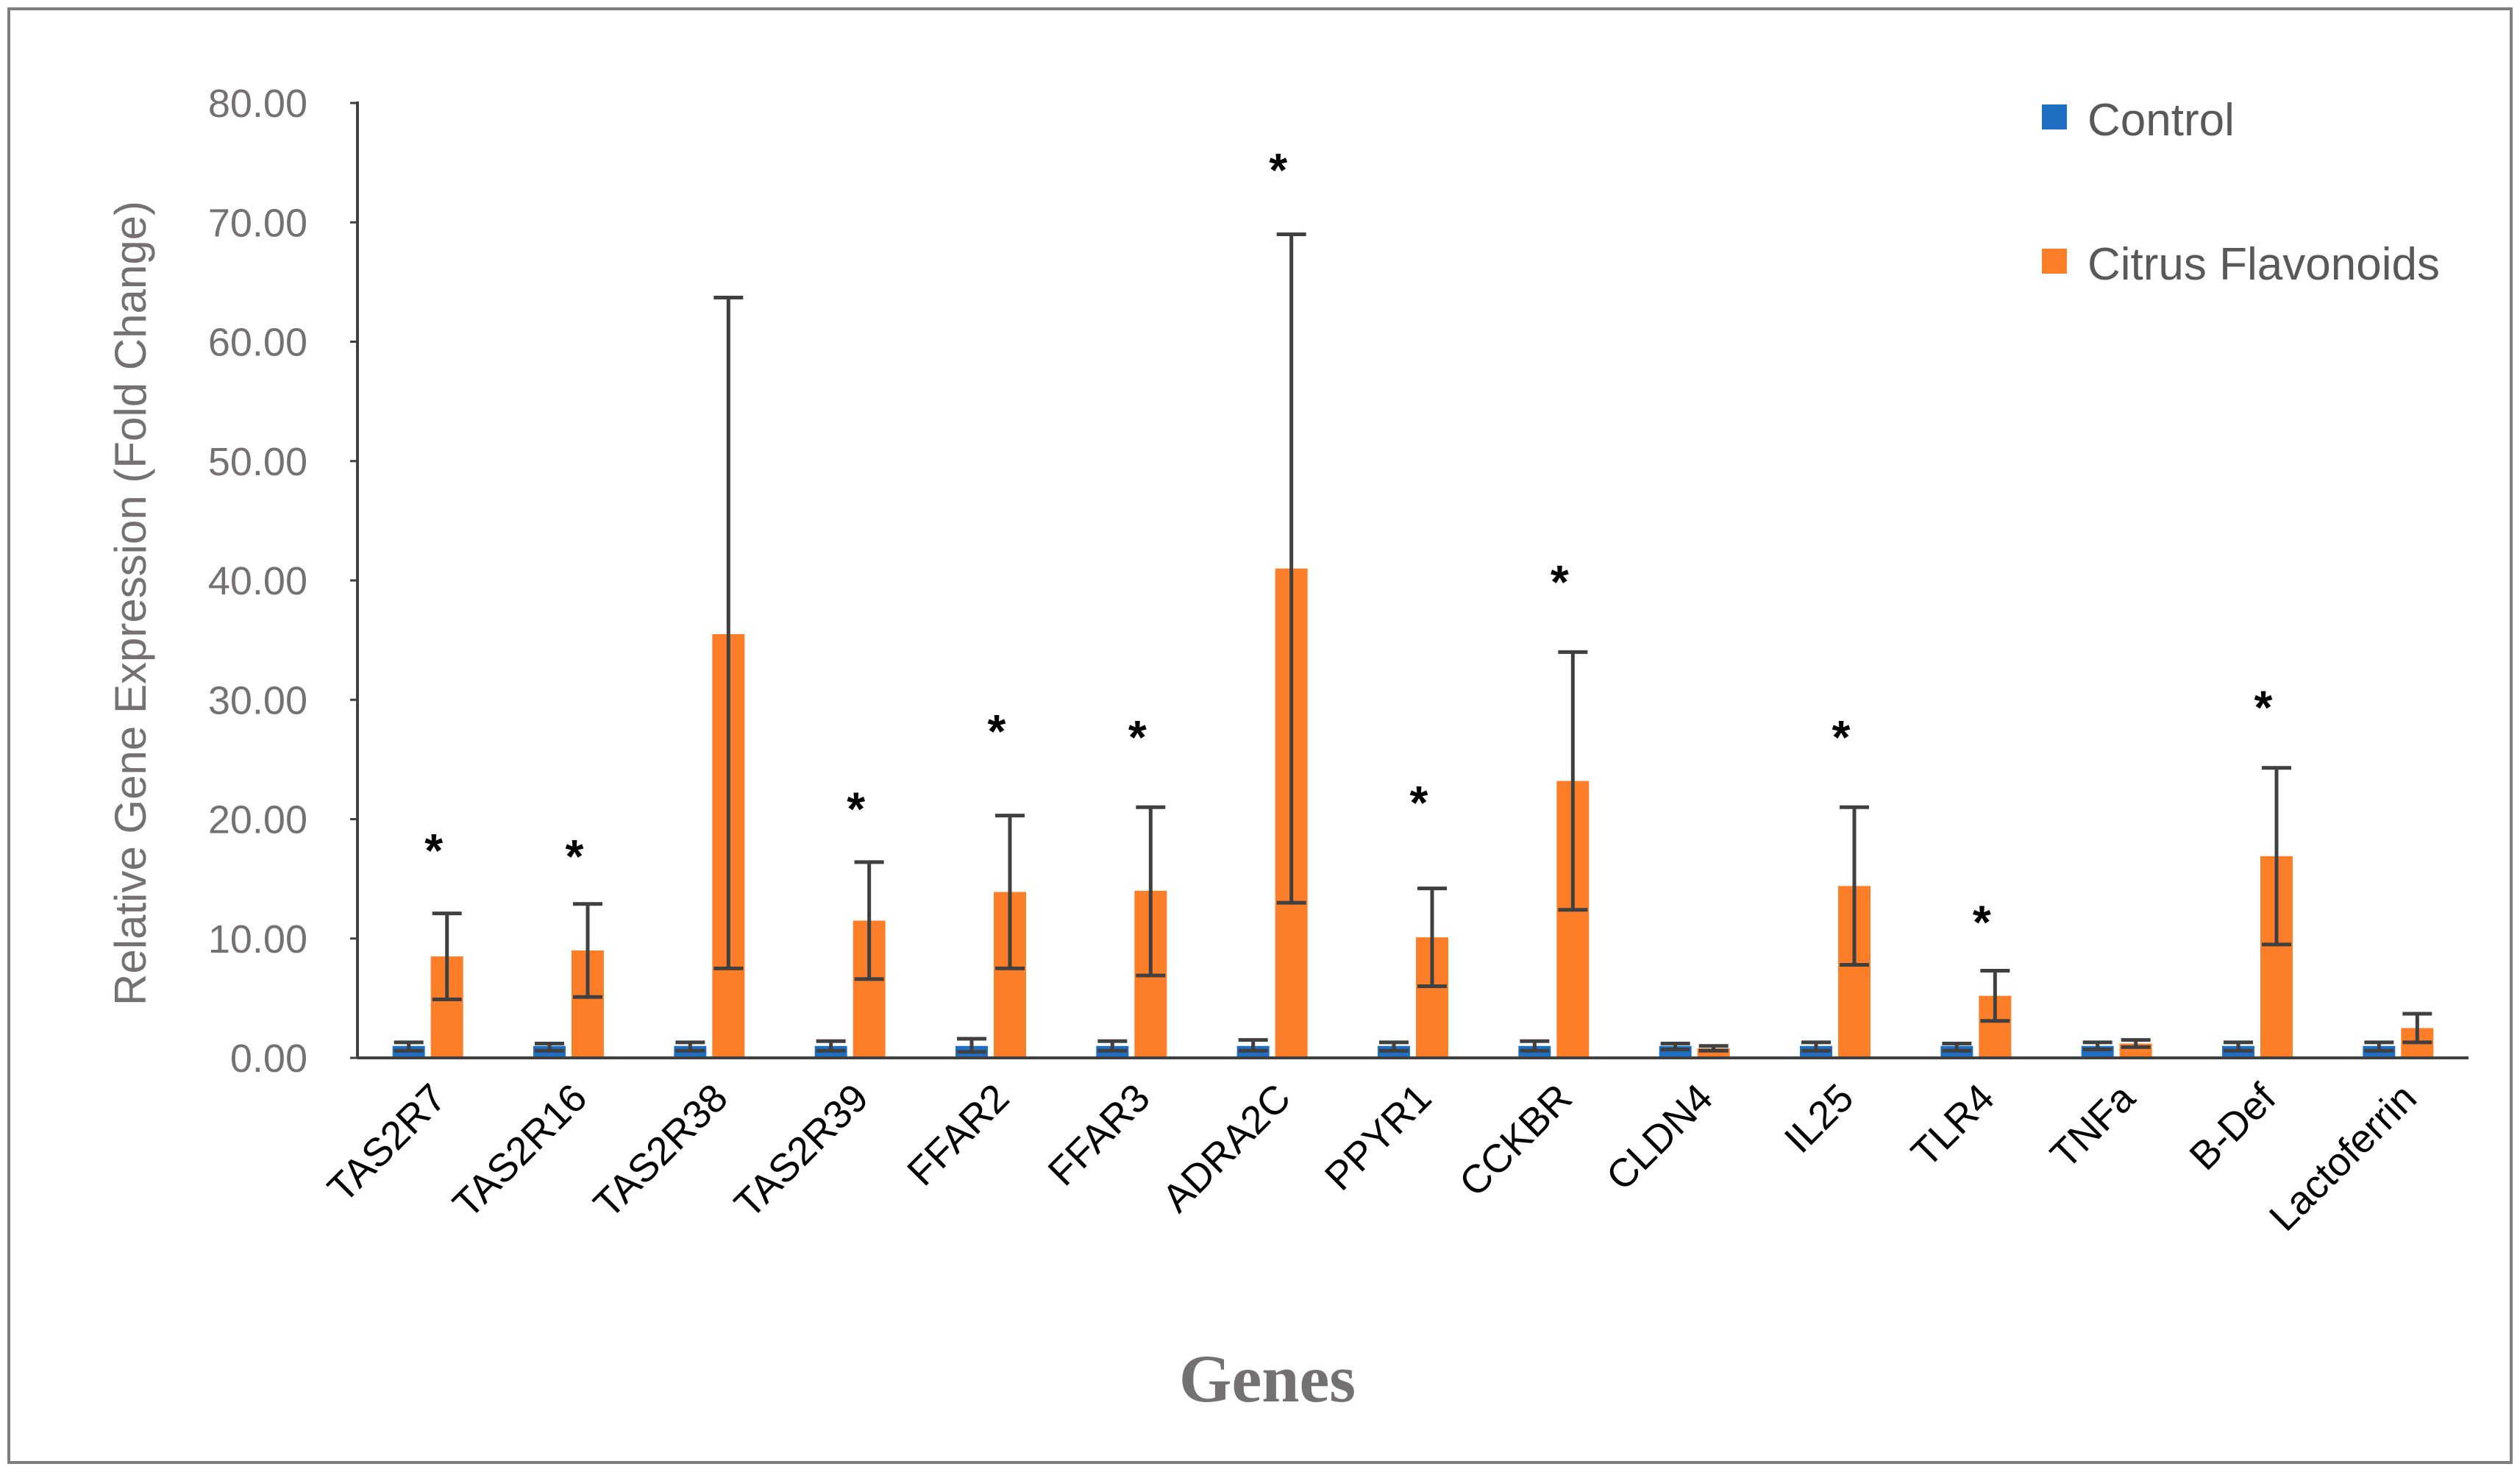 The height and width of the screenshot is (1475, 2520). What do you see at coordinates (257, 104) in the screenshot?
I see `y-tick-label: 80.00` at bounding box center [257, 104].